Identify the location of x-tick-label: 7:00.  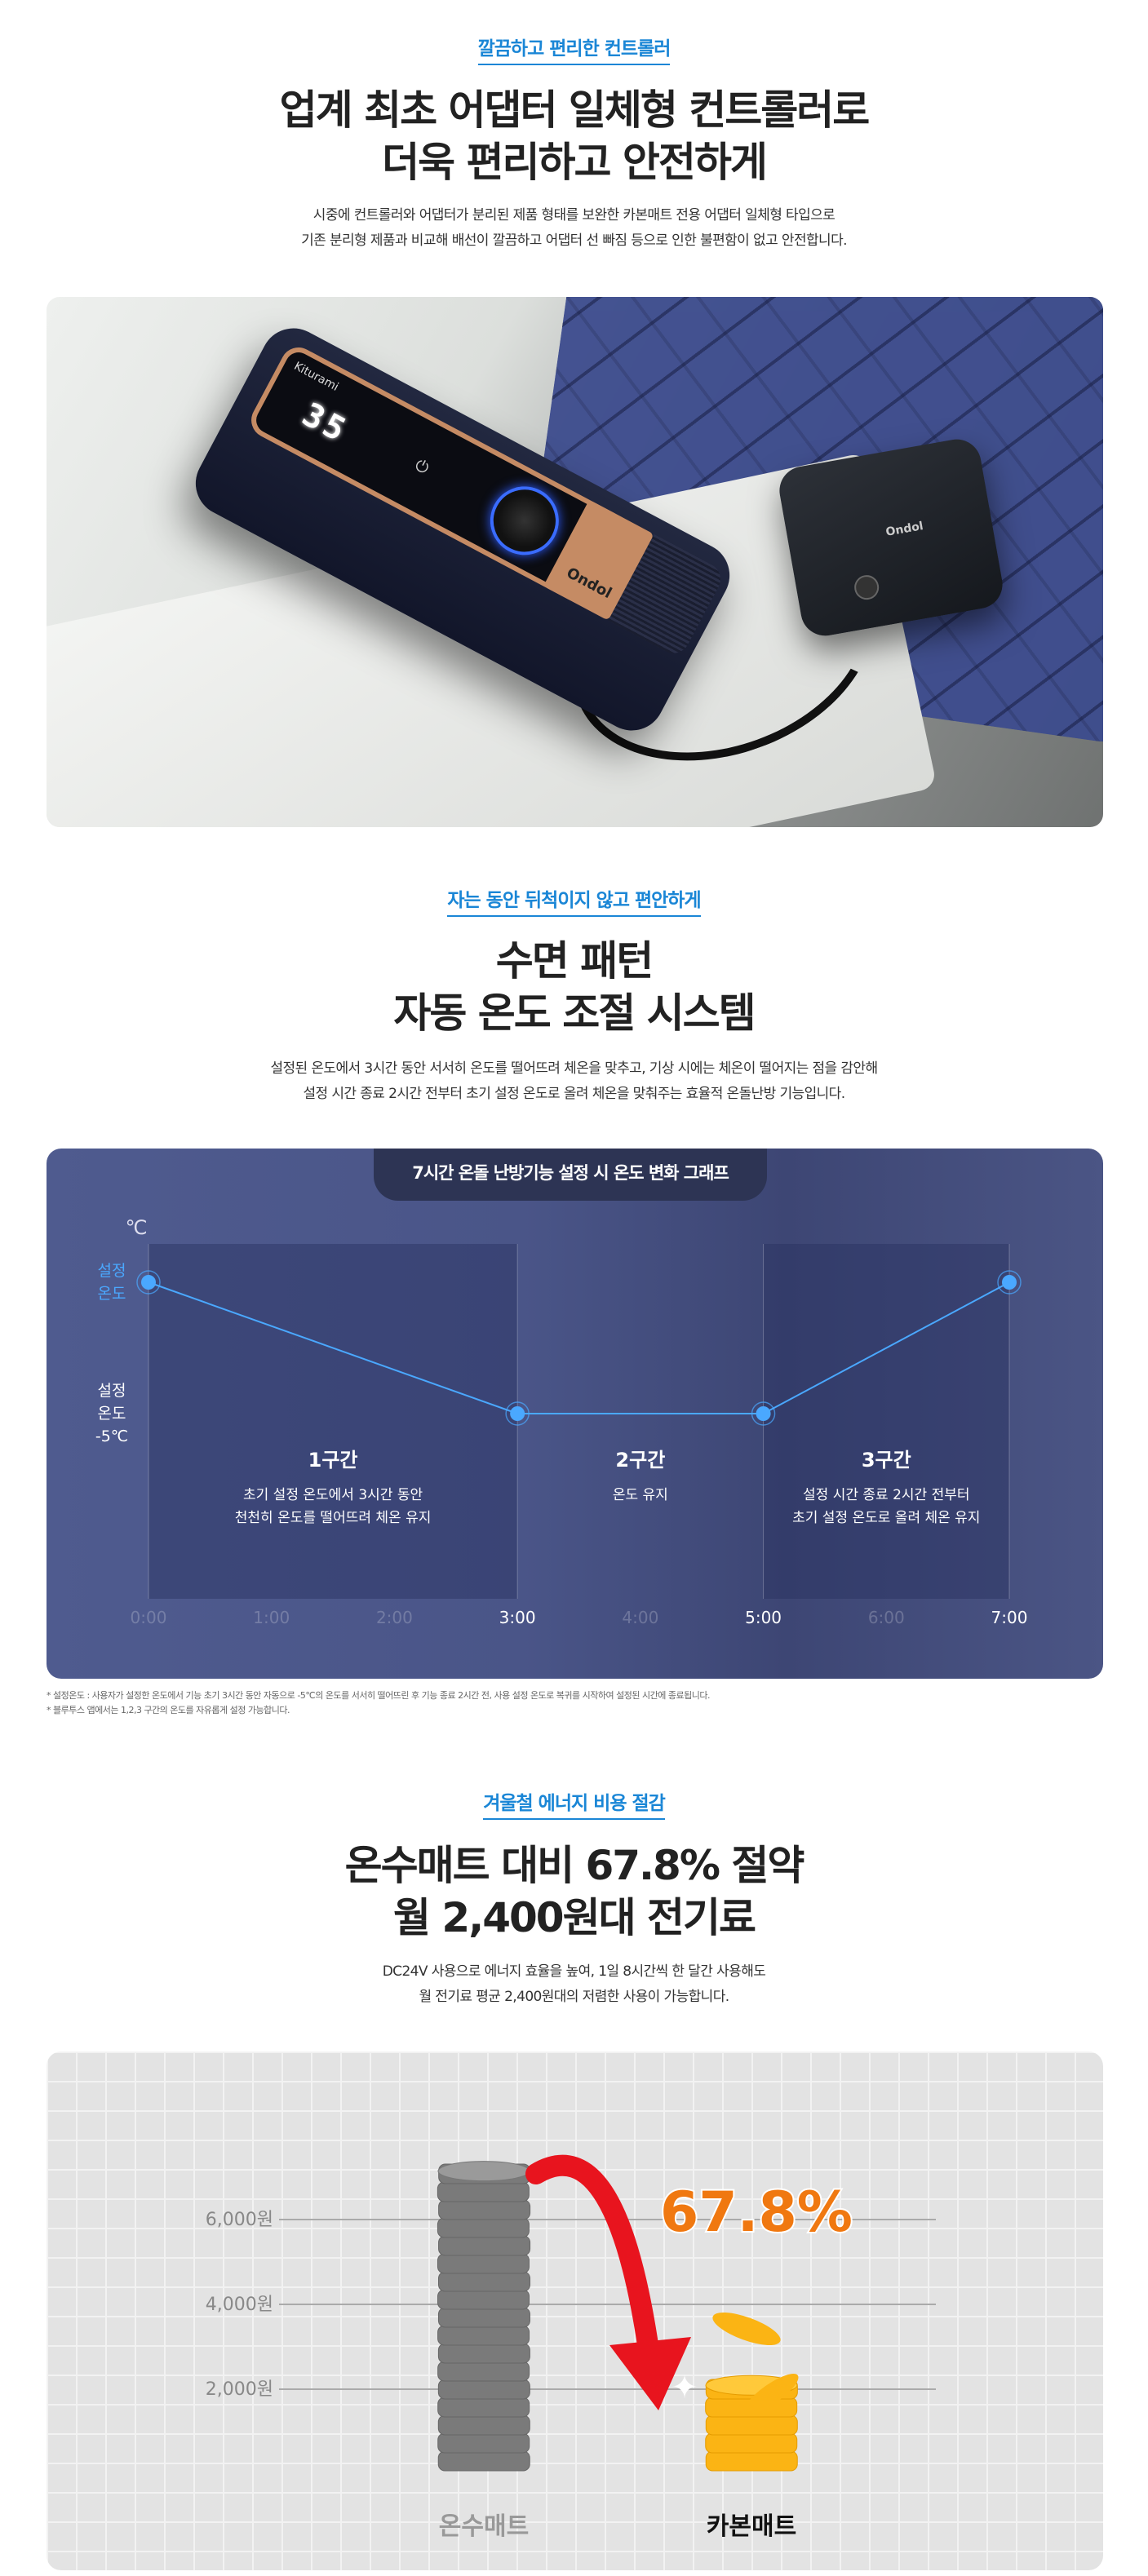
(1009, 1617).